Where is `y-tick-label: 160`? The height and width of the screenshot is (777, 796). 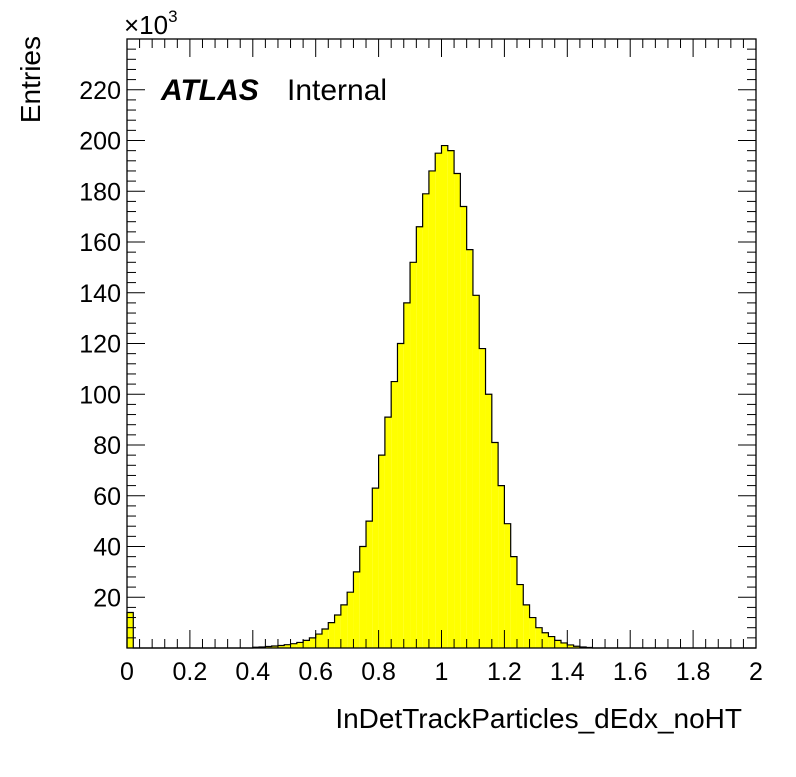 y-tick-label: 160 is located at coordinates (100, 243).